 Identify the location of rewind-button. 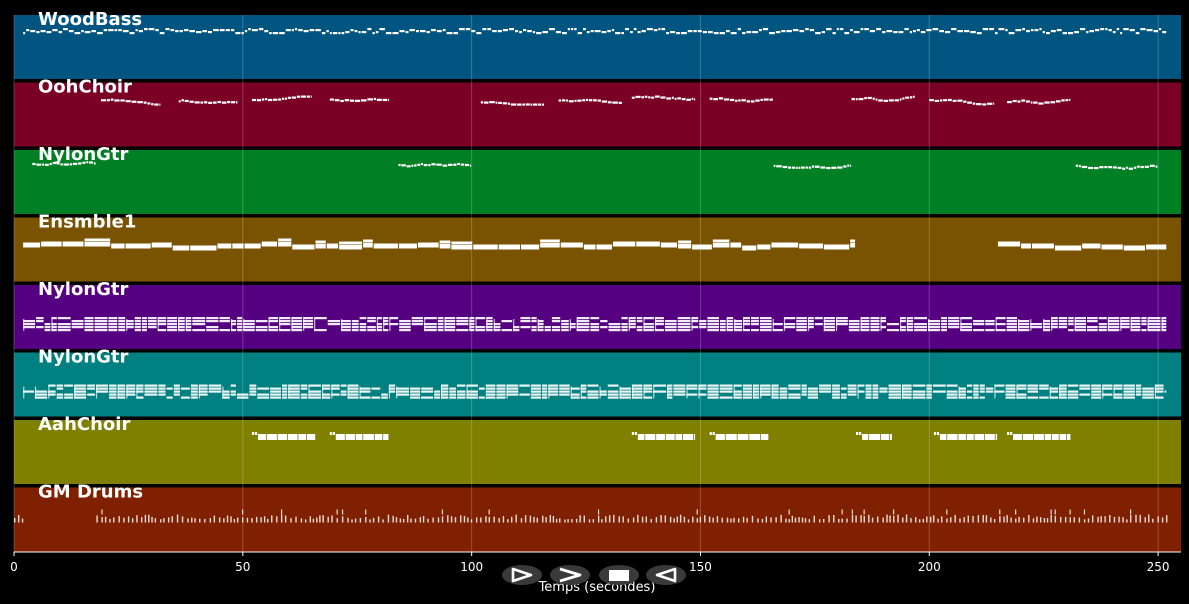
(666, 575).